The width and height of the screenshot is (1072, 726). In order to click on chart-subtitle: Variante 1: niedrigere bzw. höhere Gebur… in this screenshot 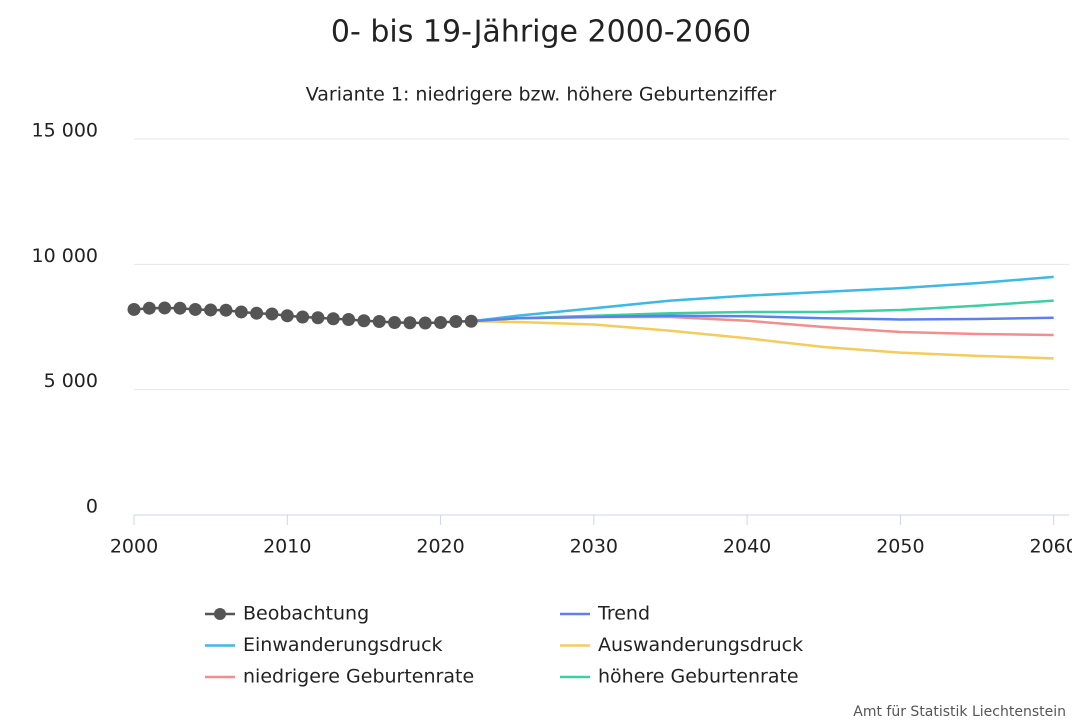, I will do `click(541, 95)`.